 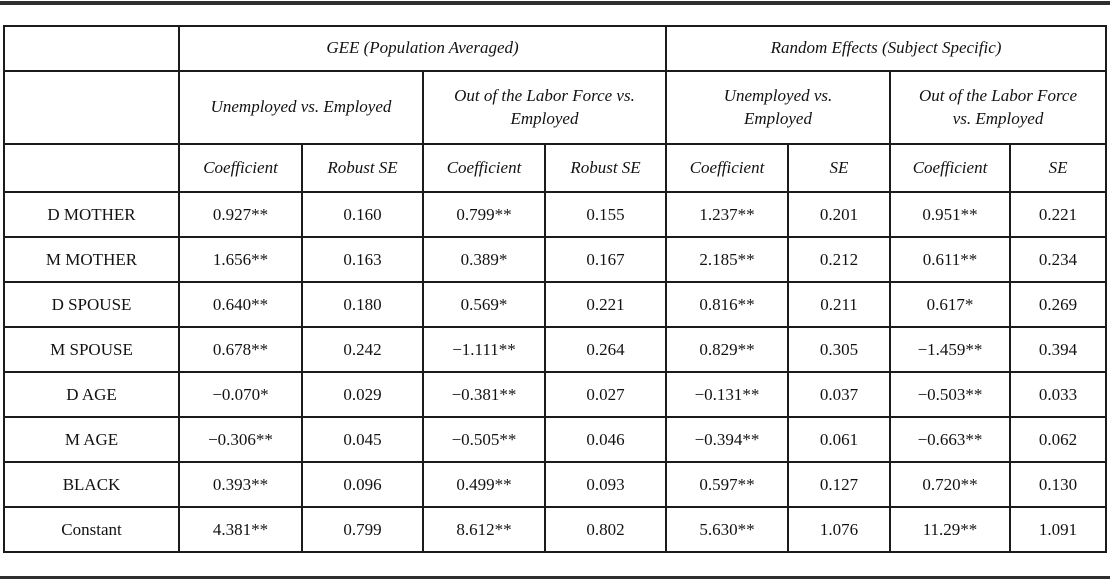 What do you see at coordinates (484, 349) in the screenshot?
I see `cell-value: −1.111**` at bounding box center [484, 349].